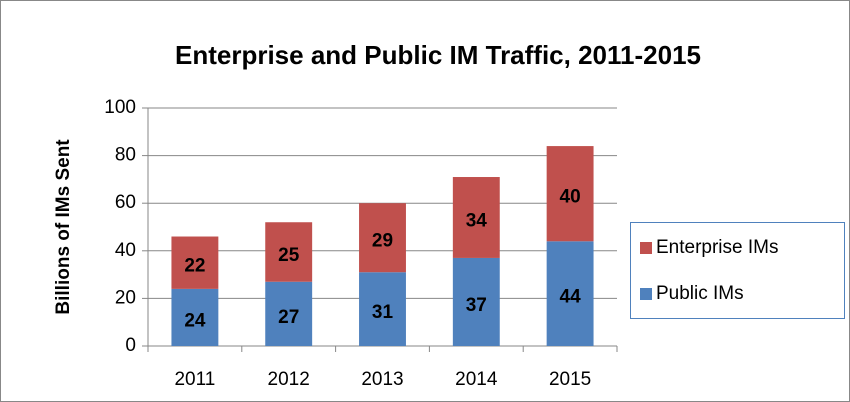  What do you see at coordinates (288, 317) in the screenshot?
I see `data-label: 27` at bounding box center [288, 317].